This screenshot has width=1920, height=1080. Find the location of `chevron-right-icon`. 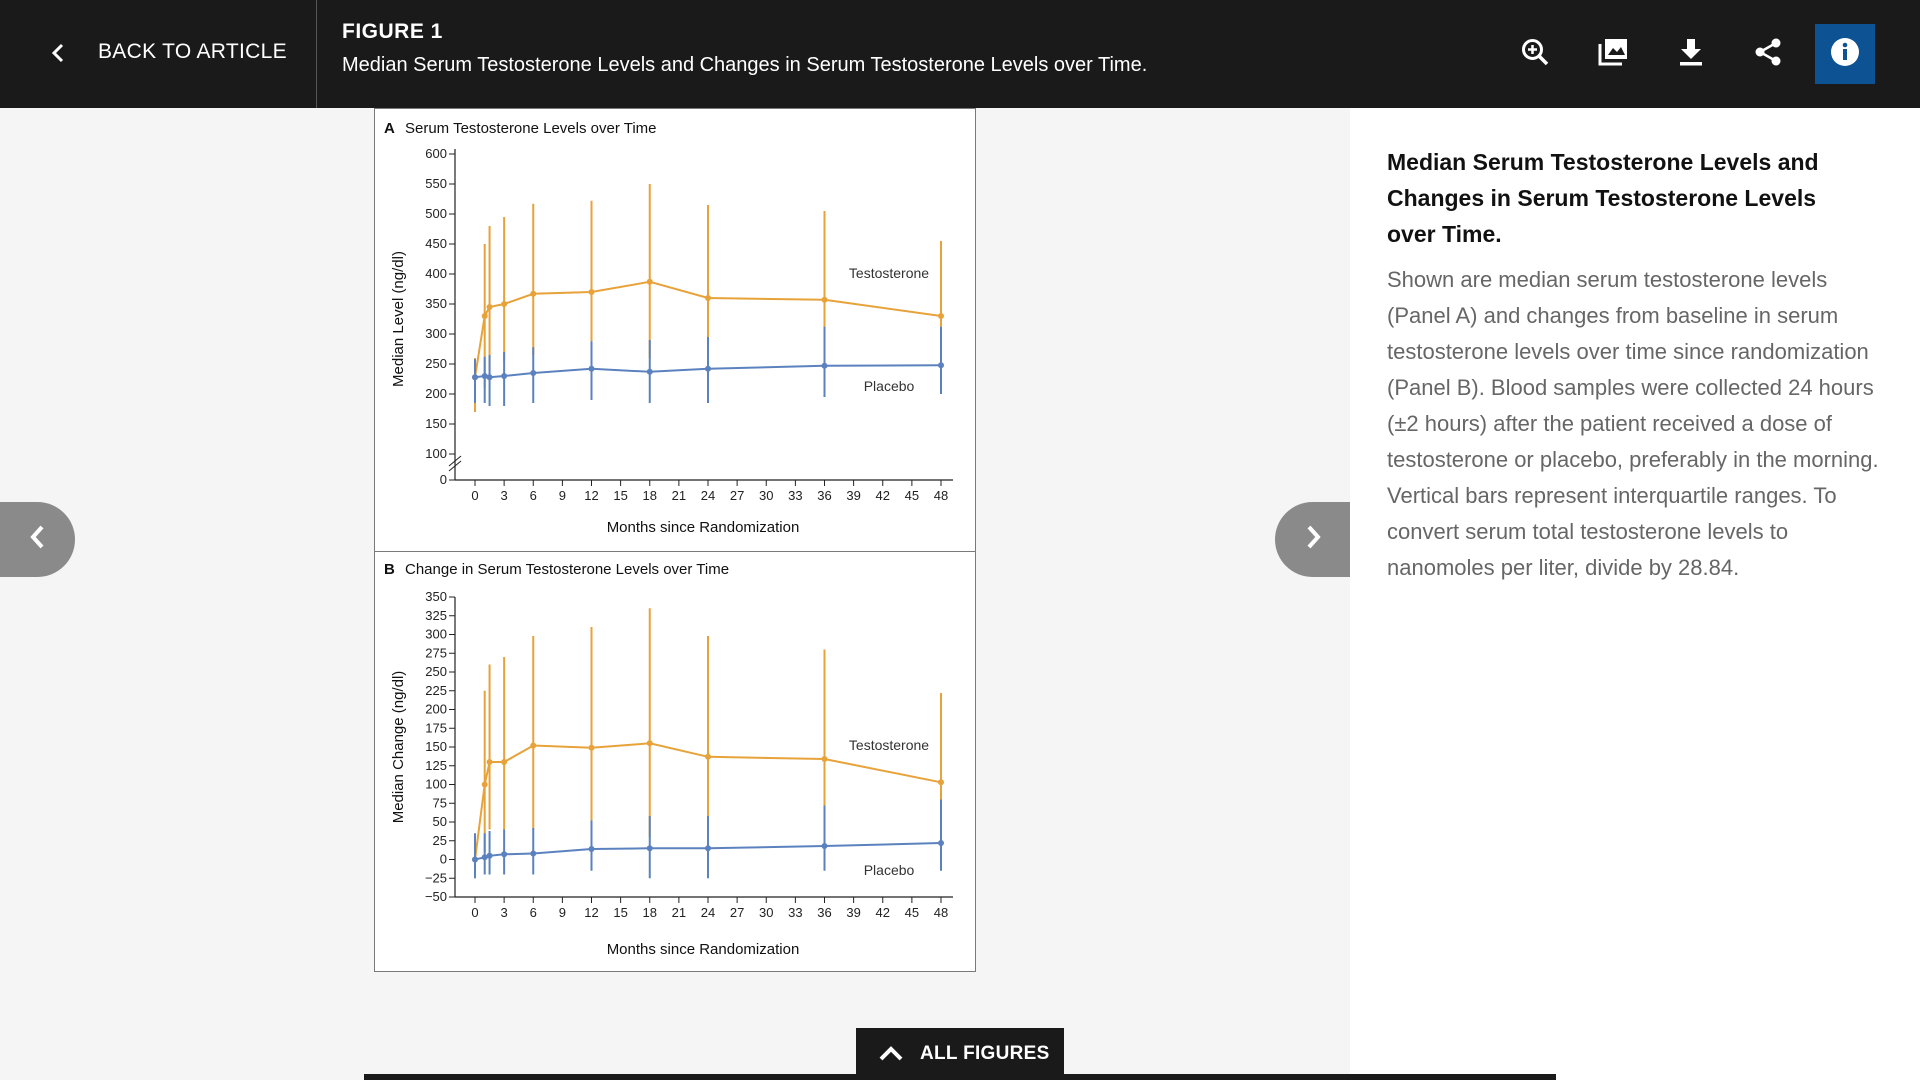

chevron-right-icon is located at coordinates (1313, 539).